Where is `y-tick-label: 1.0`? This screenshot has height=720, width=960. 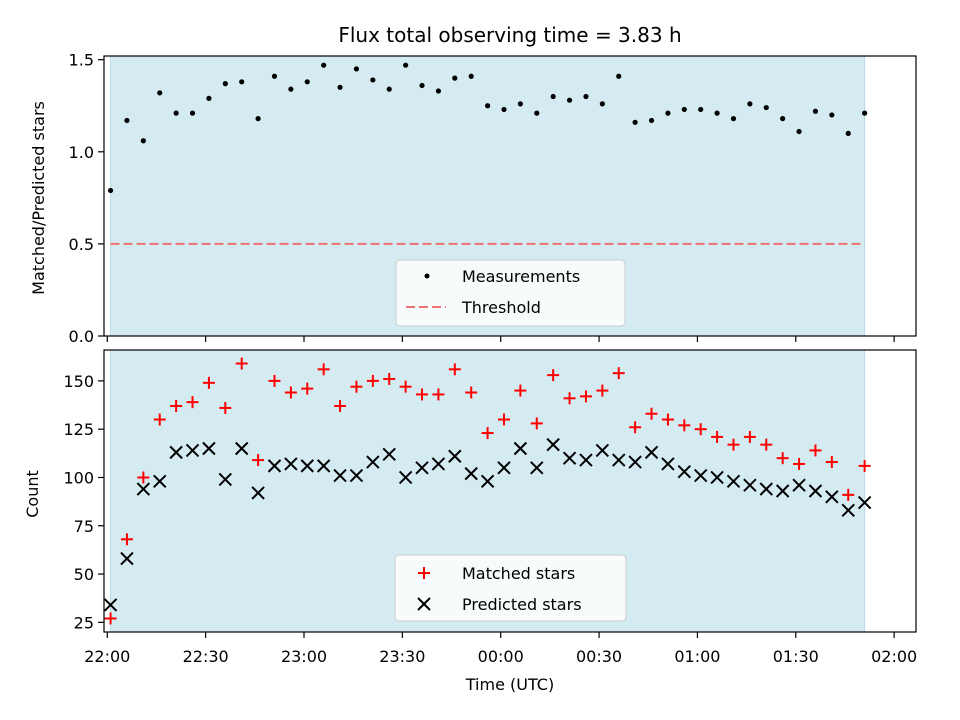
y-tick-label: 1.0 is located at coordinates (81, 152).